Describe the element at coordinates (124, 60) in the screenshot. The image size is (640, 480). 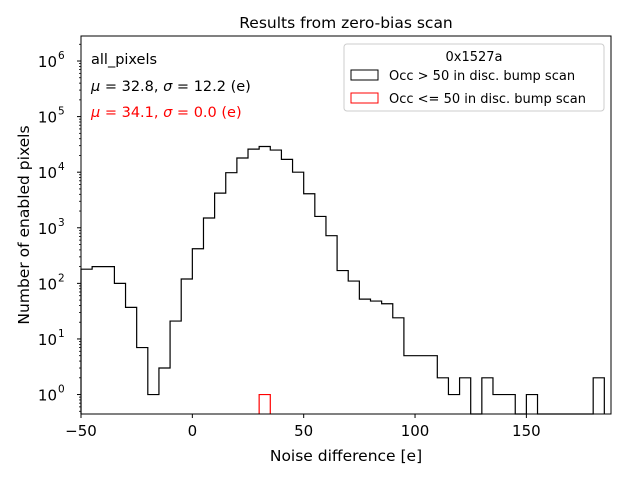
I see `annotation-all-pixels: all_pixels` at that location.